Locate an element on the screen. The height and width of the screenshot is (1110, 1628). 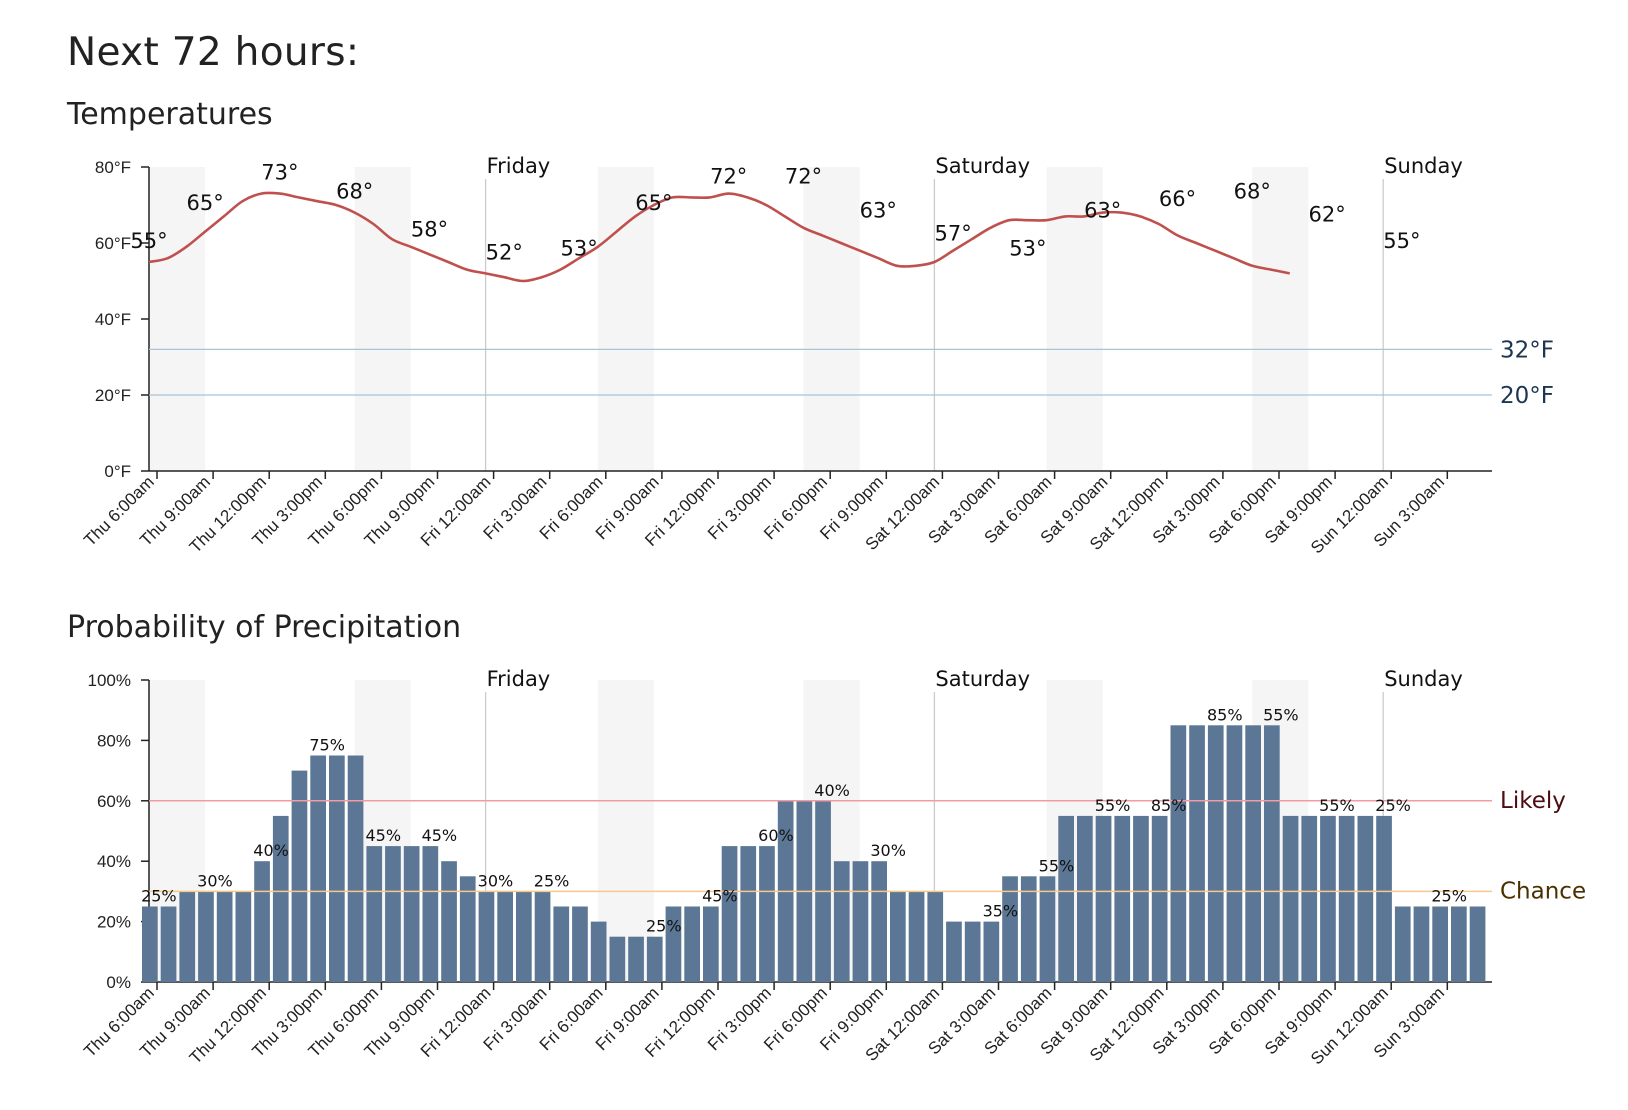
pop-y-tick-label: 0% is located at coordinates (118, 982).